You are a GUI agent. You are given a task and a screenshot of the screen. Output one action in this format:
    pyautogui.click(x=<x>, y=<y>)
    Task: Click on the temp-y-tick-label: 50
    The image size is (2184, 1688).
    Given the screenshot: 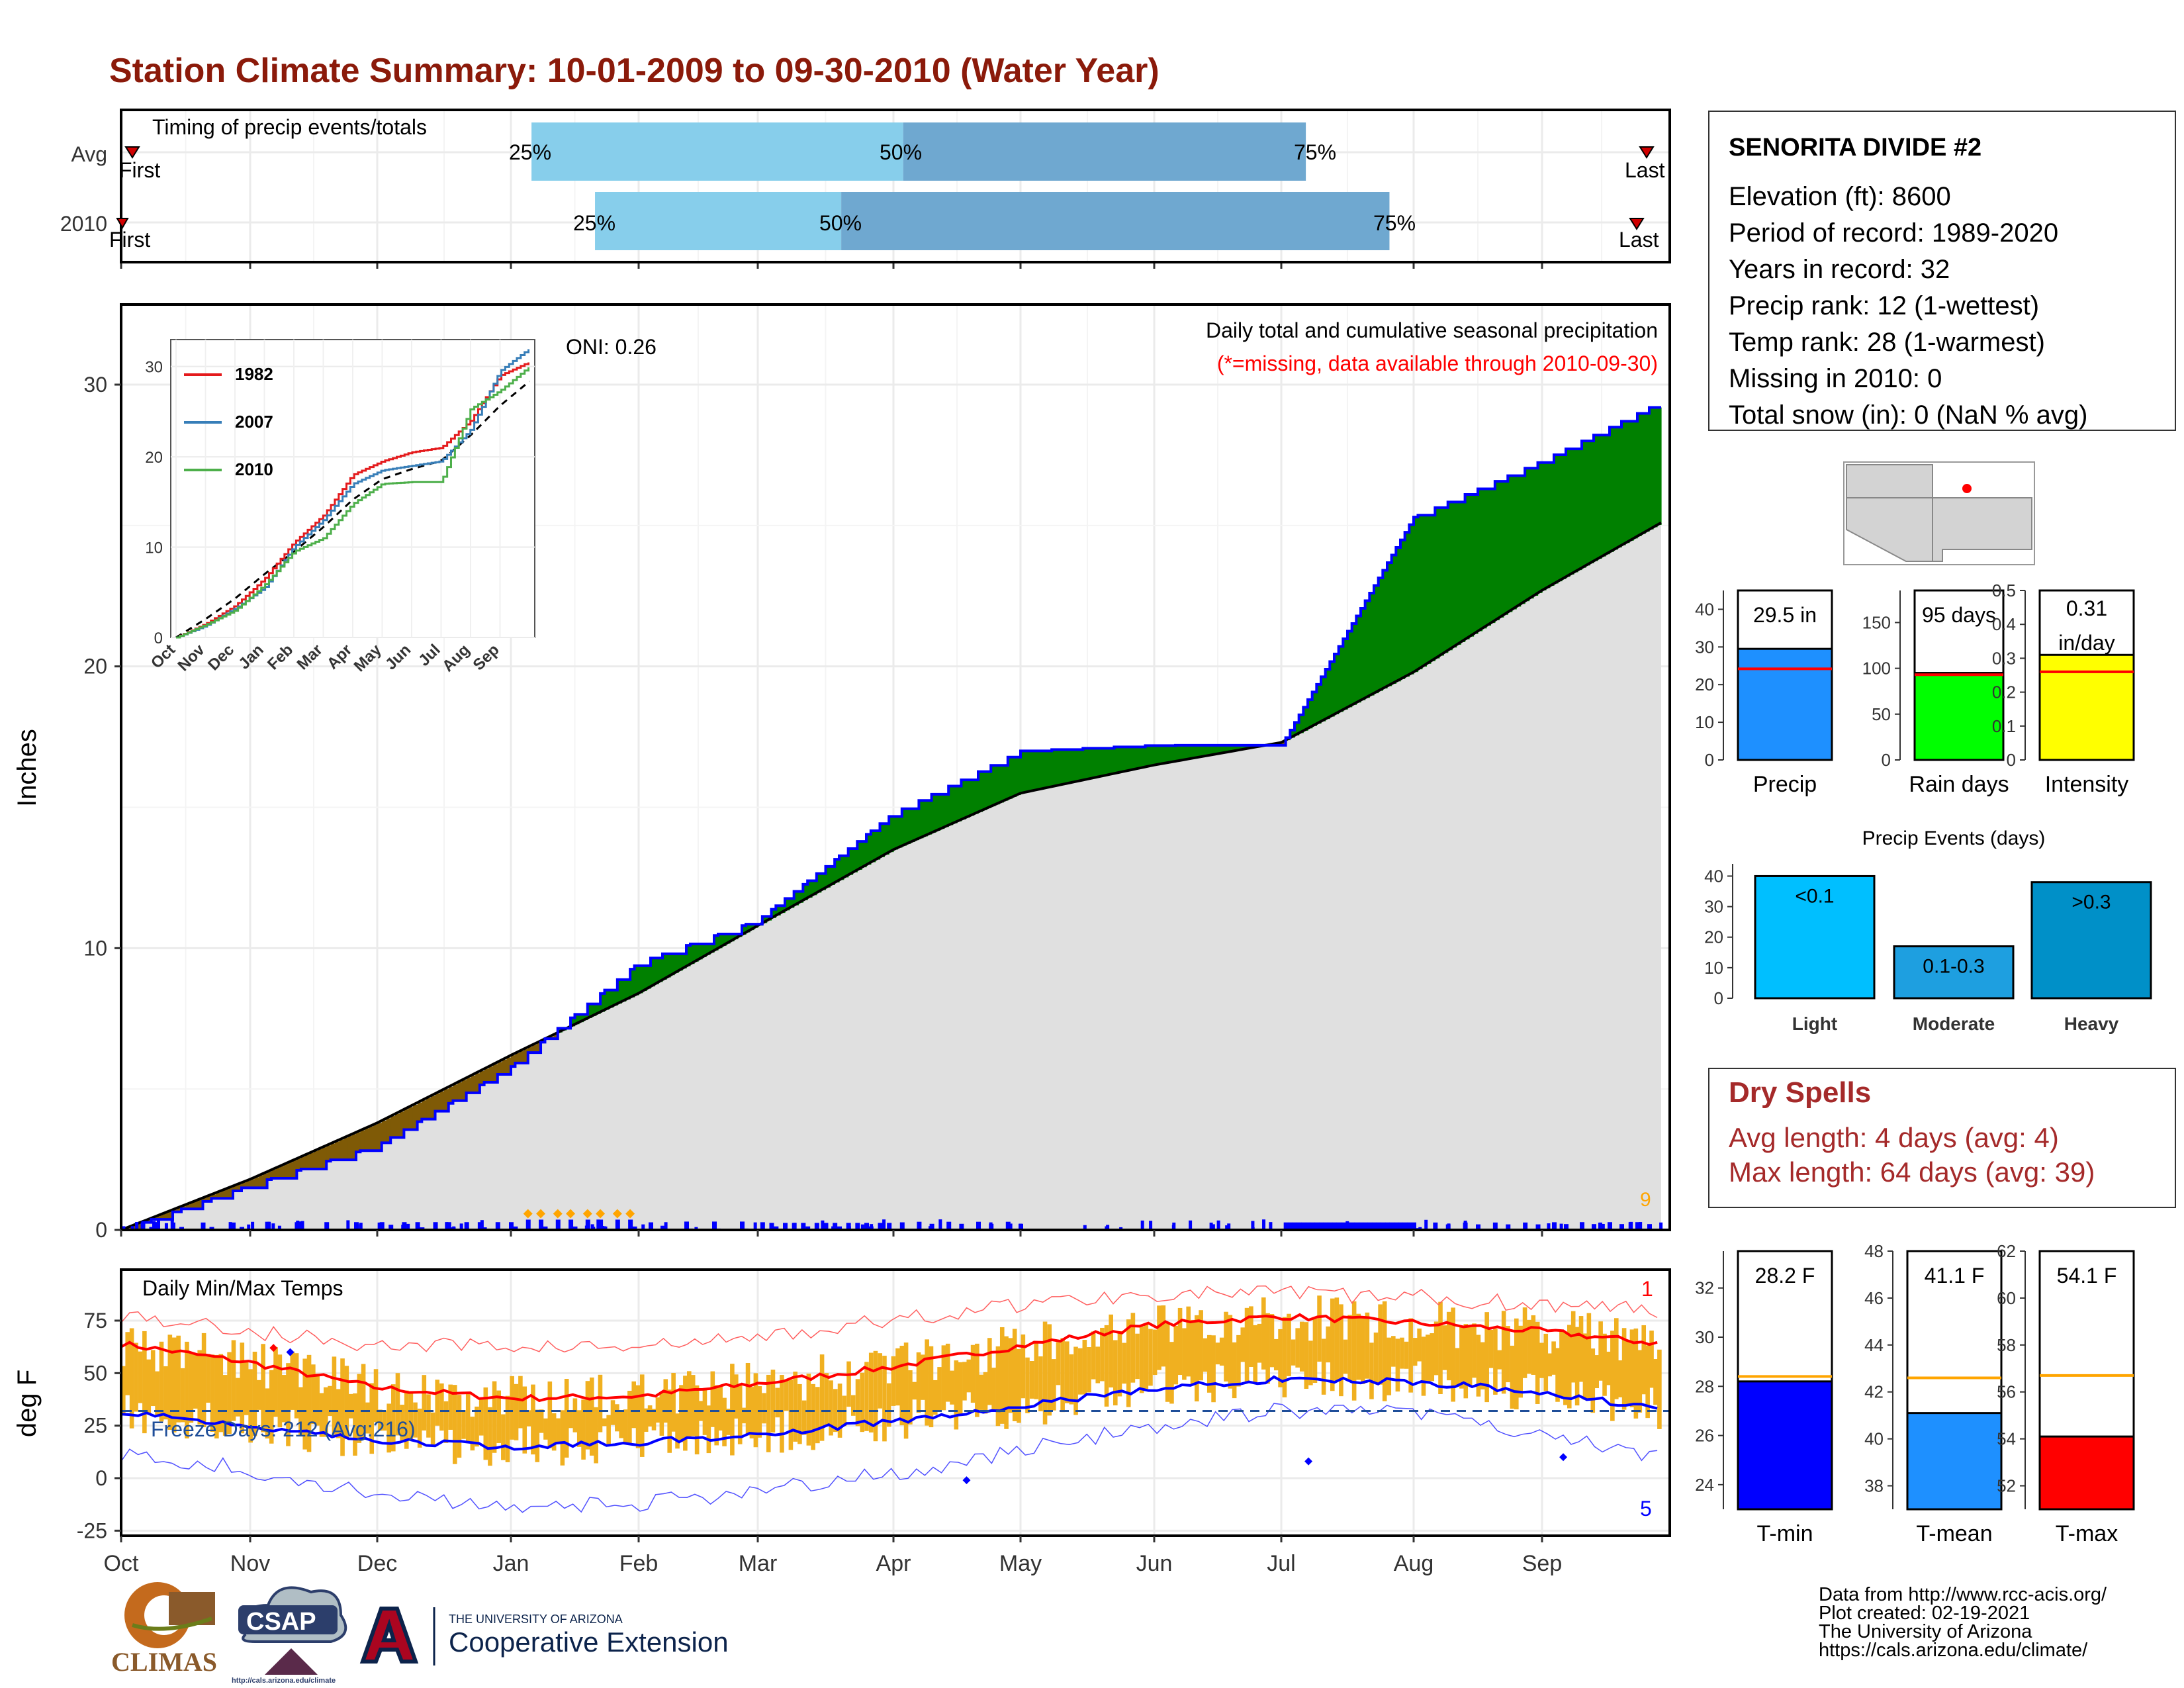 What is the action you would take?
    pyautogui.click(x=95, y=1373)
    